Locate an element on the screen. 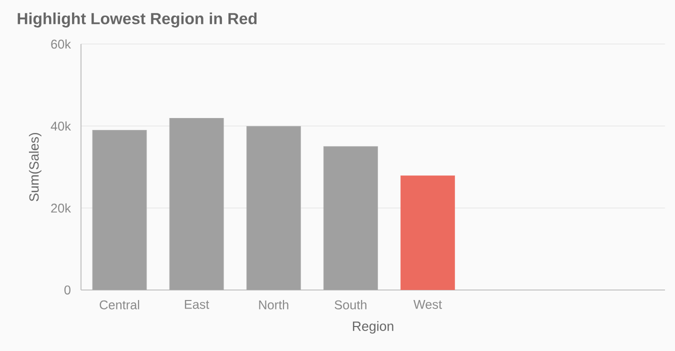 The width and height of the screenshot is (675, 351). y-tick-label: 60k is located at coordinates (61, 44).